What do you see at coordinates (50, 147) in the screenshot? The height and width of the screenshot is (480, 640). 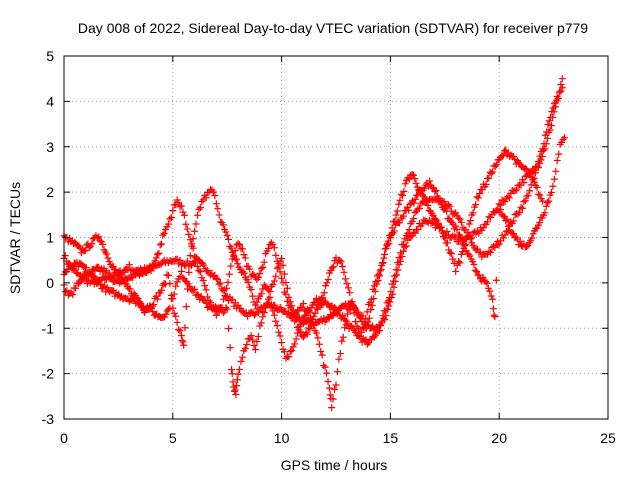 I see `y-tick-label: 3` at bounding box center [50, 147].